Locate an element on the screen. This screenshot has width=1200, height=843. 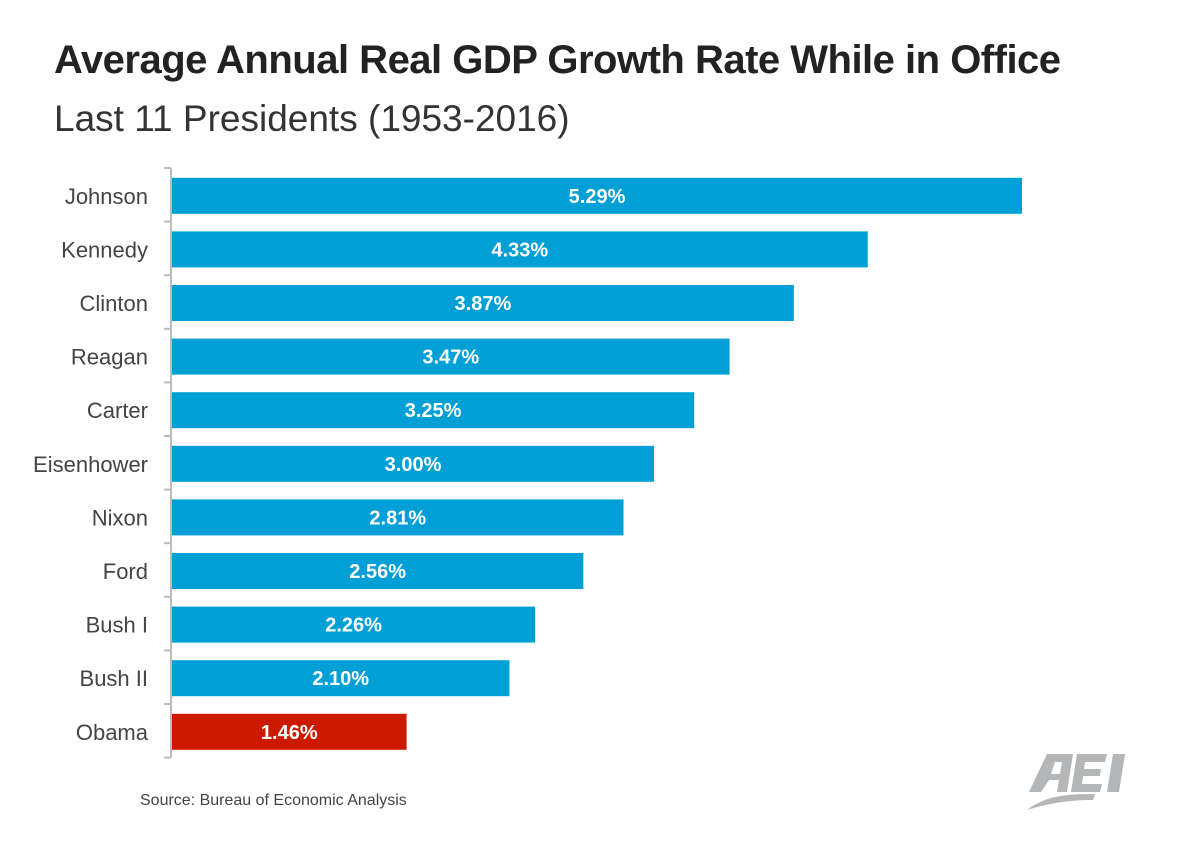
bar-bush-i is located at coordinates (354, 624).